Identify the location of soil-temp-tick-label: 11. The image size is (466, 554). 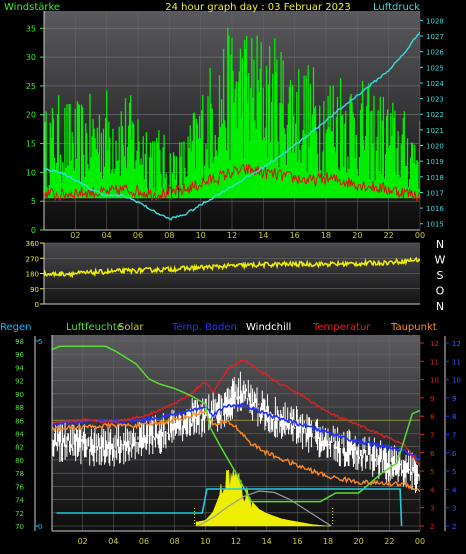
(456, 362).